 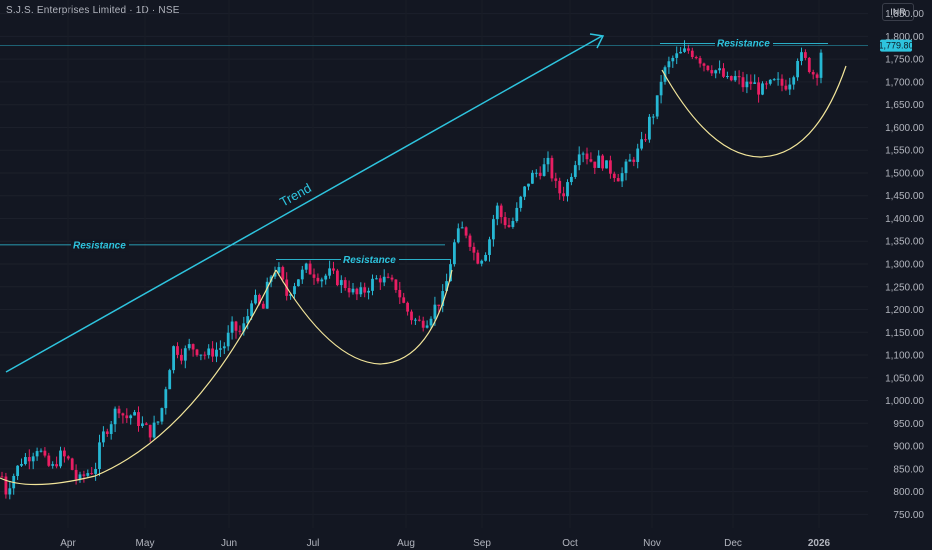 I want to click on y-tick-label: 1,600.00, so click(x=904, y=128).